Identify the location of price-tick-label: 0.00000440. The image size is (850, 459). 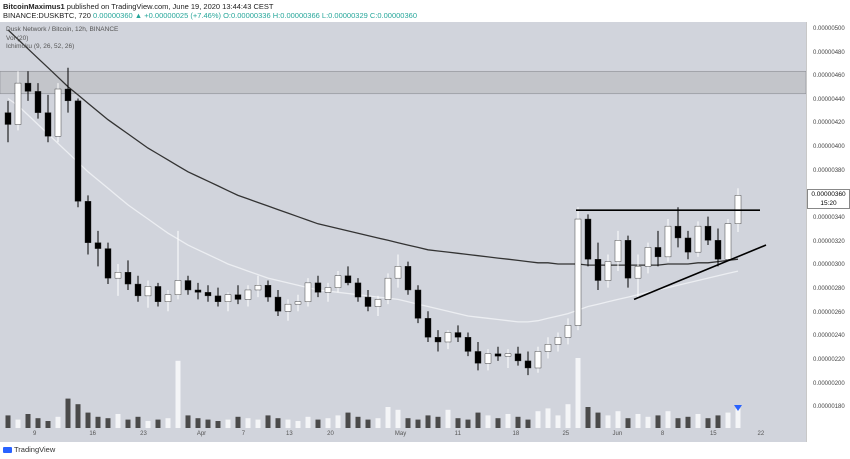
(829, 99).